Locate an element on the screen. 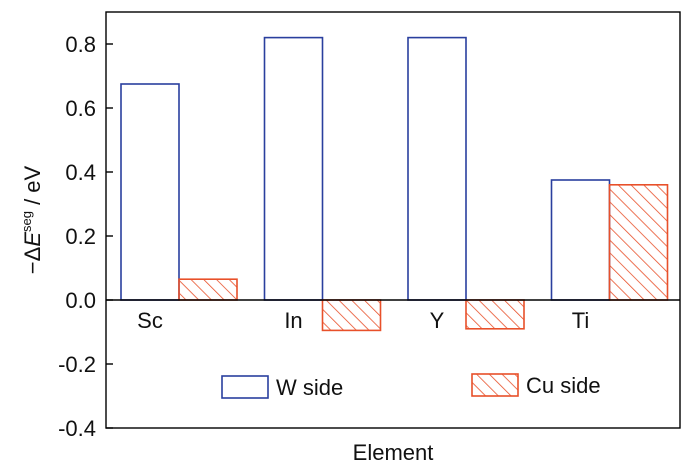  y-axis-title: −ΔEseg / eV is located at coordinates (32, 219).